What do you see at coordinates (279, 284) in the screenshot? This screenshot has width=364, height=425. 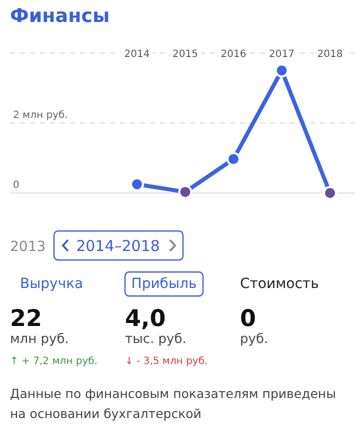 I see `text: Стоимость` at bounding box center [279, 284].